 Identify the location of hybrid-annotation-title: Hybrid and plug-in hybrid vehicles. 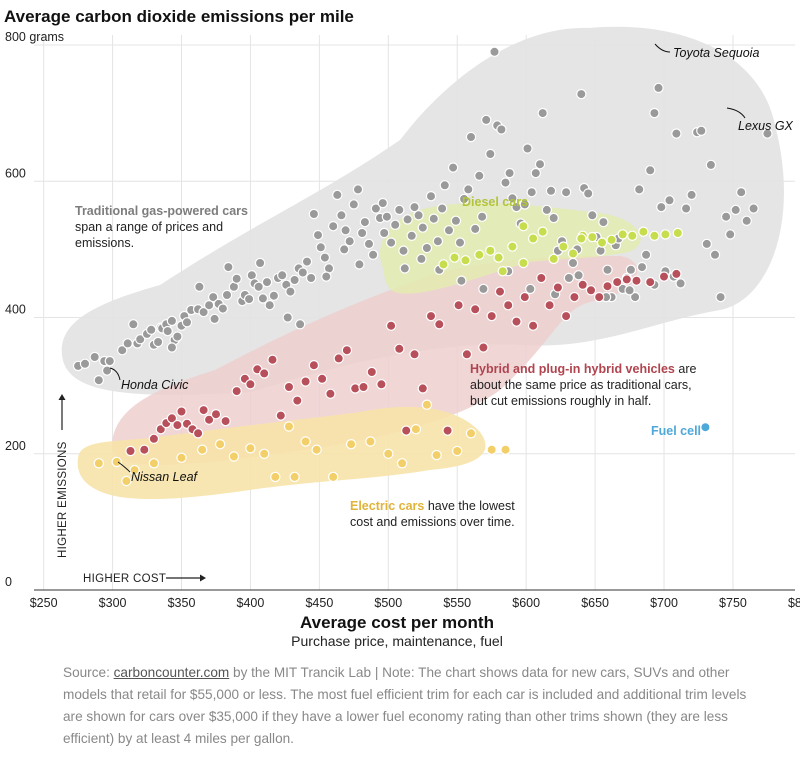
(572, 369).